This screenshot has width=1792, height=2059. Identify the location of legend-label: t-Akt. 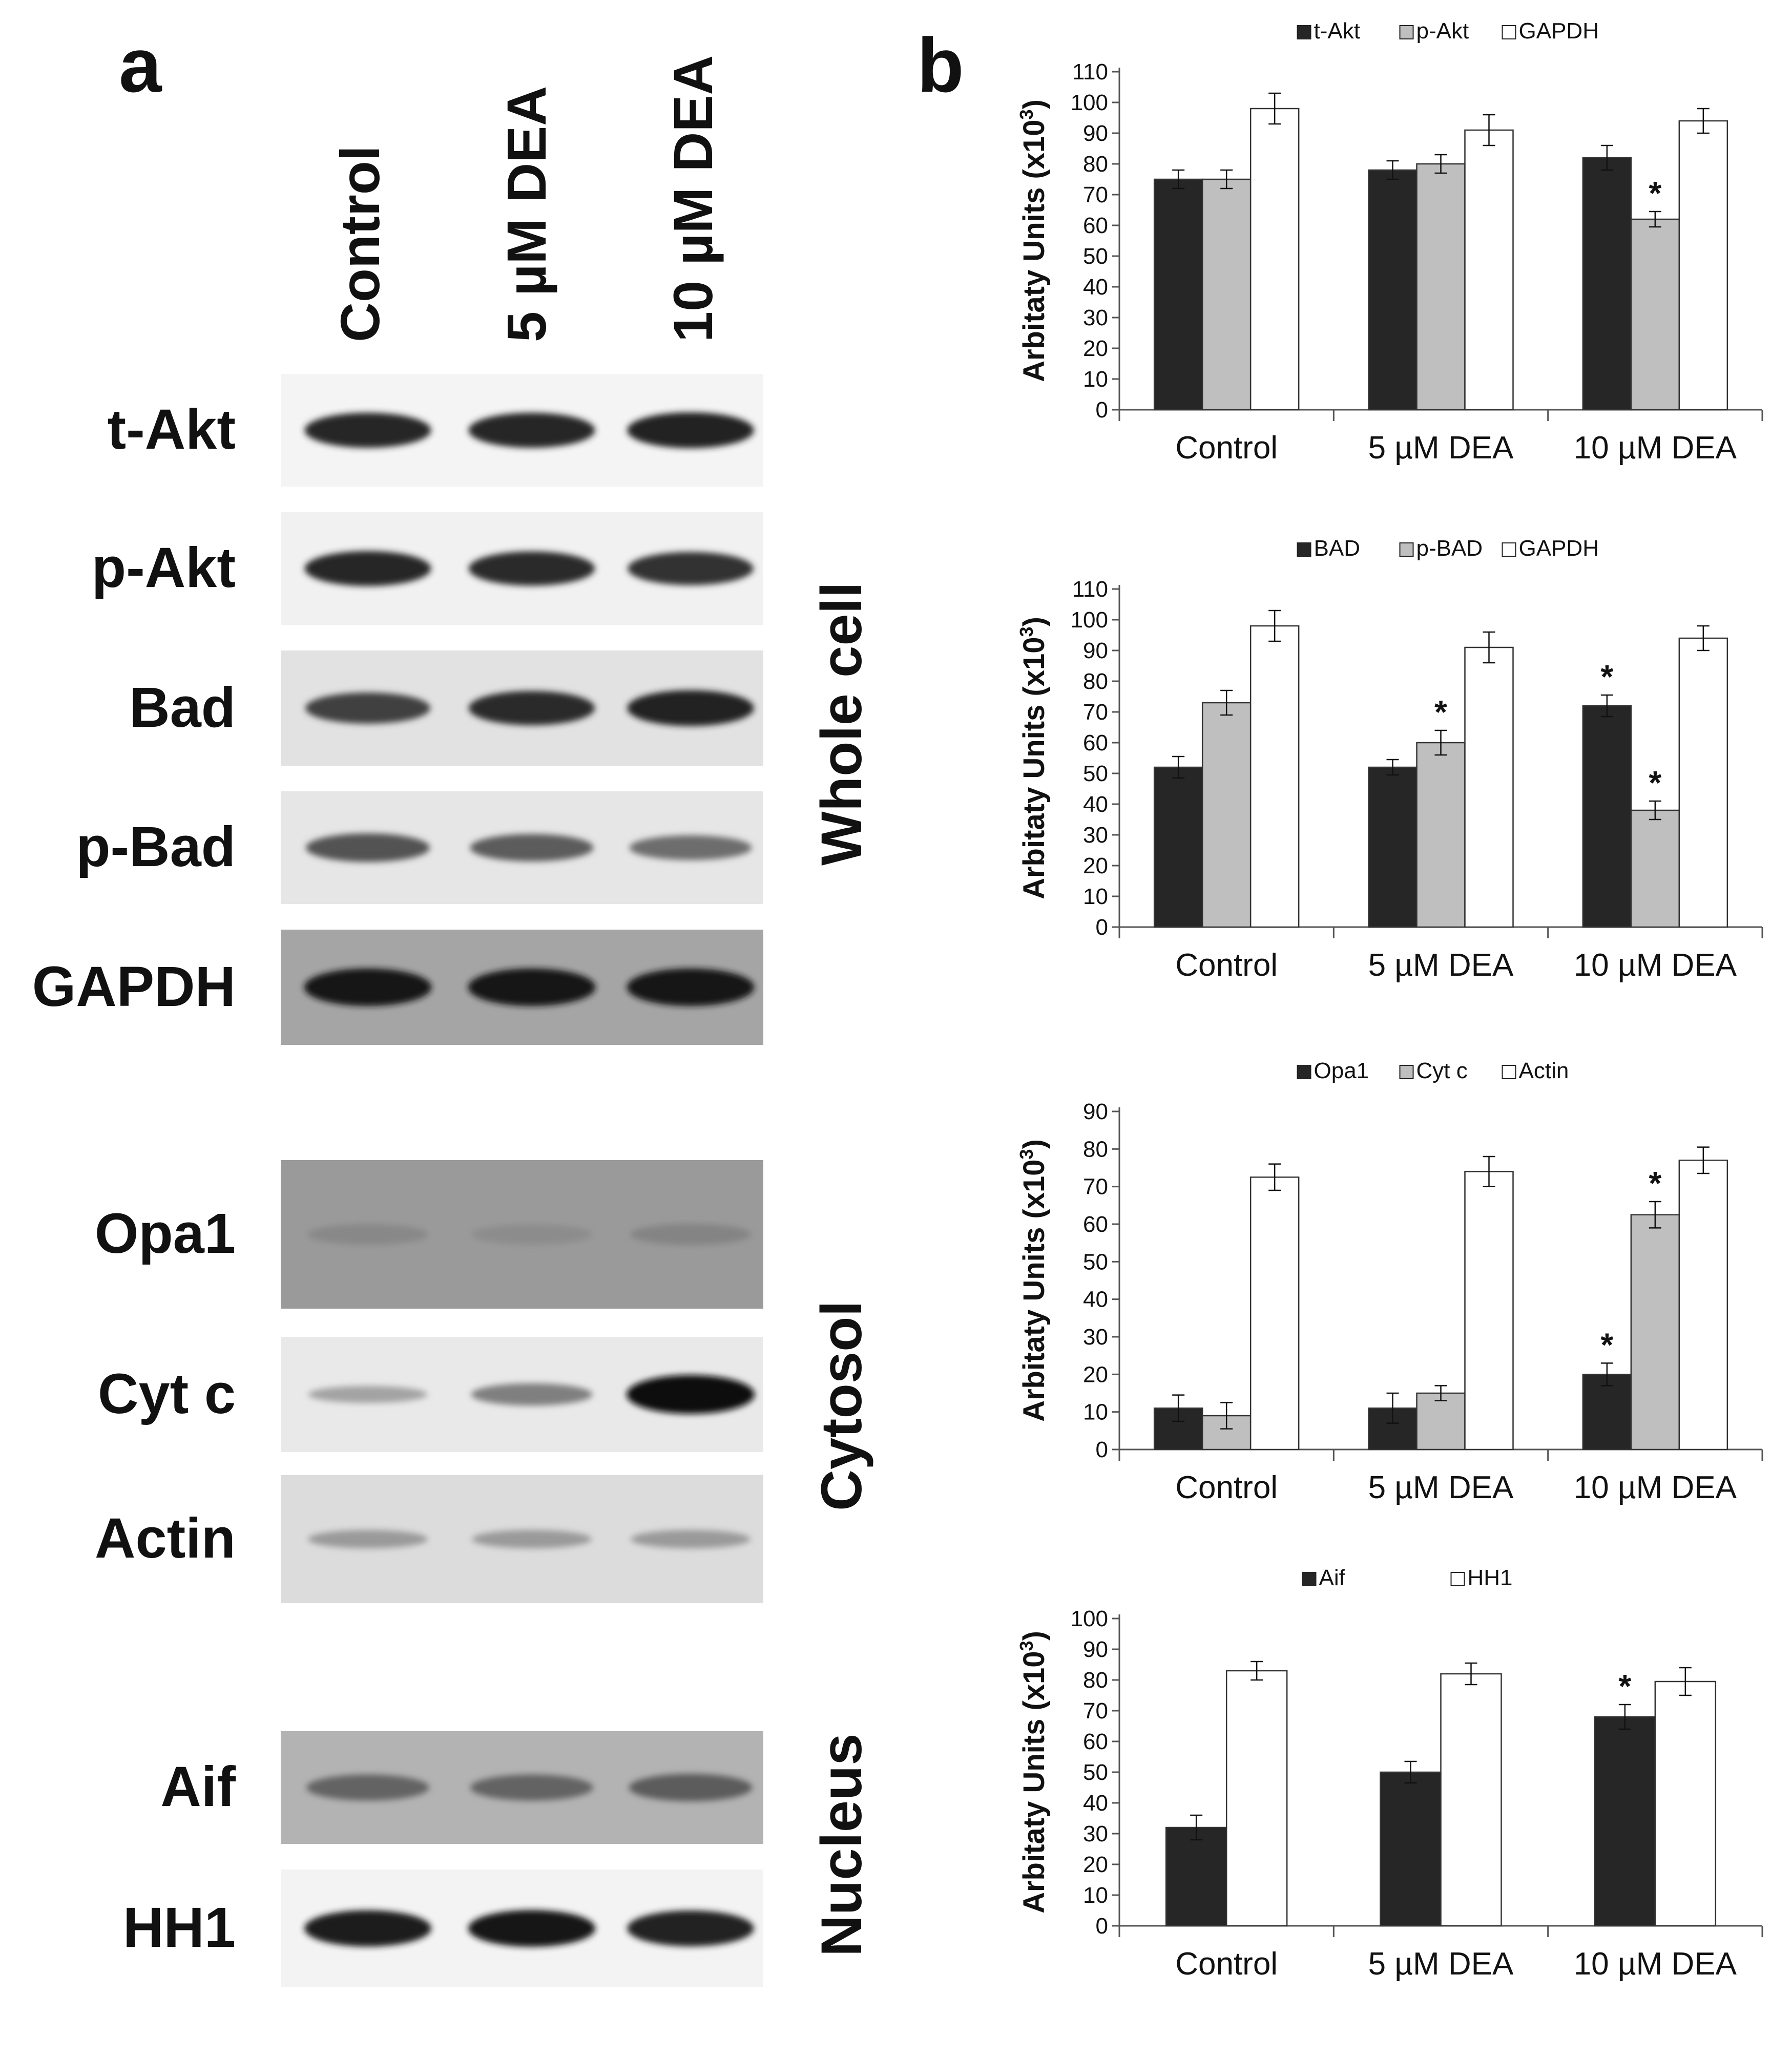
(1337, 31).